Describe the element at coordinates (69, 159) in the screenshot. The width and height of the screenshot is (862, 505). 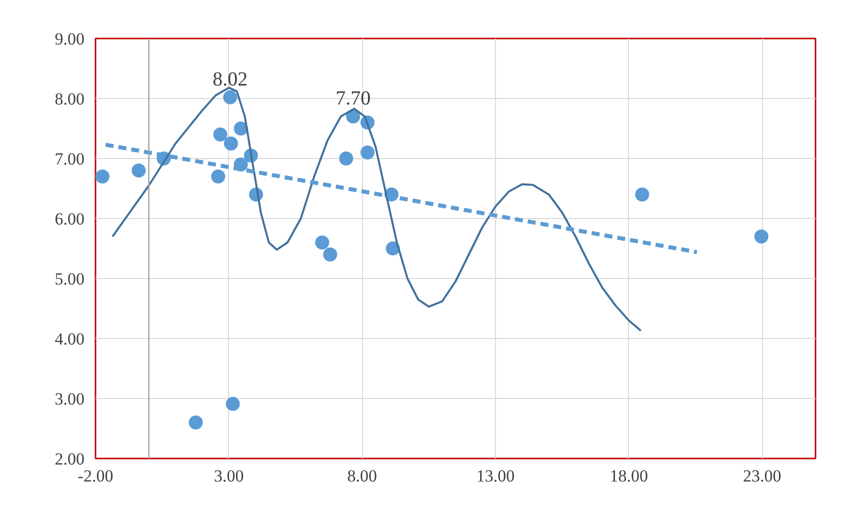
I see `y-tick-label: 7.00` at that location.